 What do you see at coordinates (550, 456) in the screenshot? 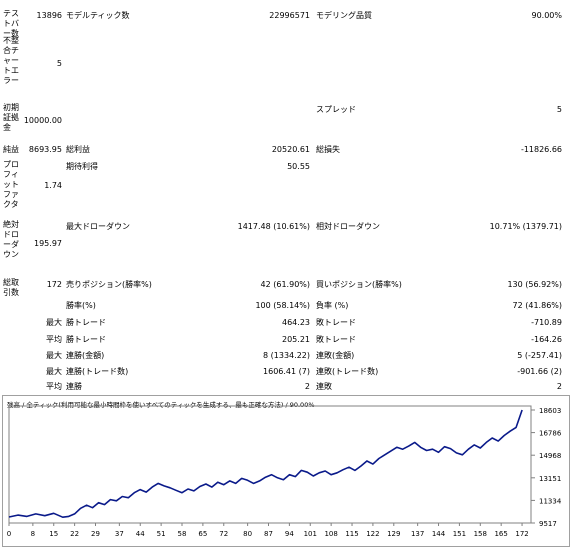
I see `y-tick-label: 14968` at bounding box center [550, 456].